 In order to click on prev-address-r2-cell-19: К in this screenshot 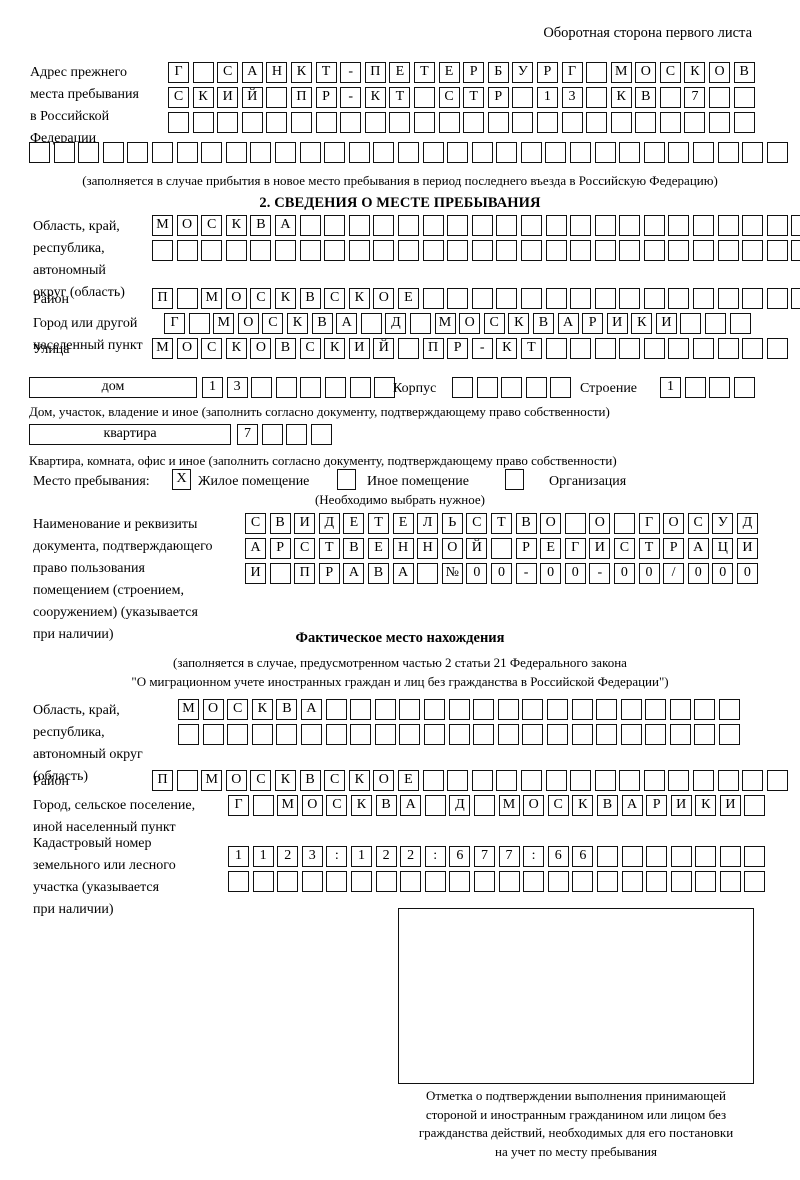, I will do `click(621, 97)`.